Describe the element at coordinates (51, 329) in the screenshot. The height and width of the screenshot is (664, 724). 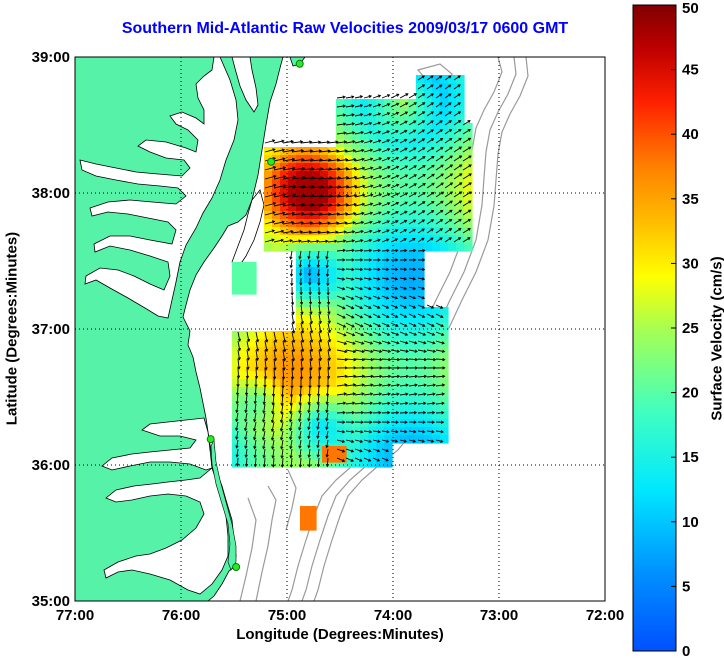
I see `y-tick-label: 37:00` at that location.